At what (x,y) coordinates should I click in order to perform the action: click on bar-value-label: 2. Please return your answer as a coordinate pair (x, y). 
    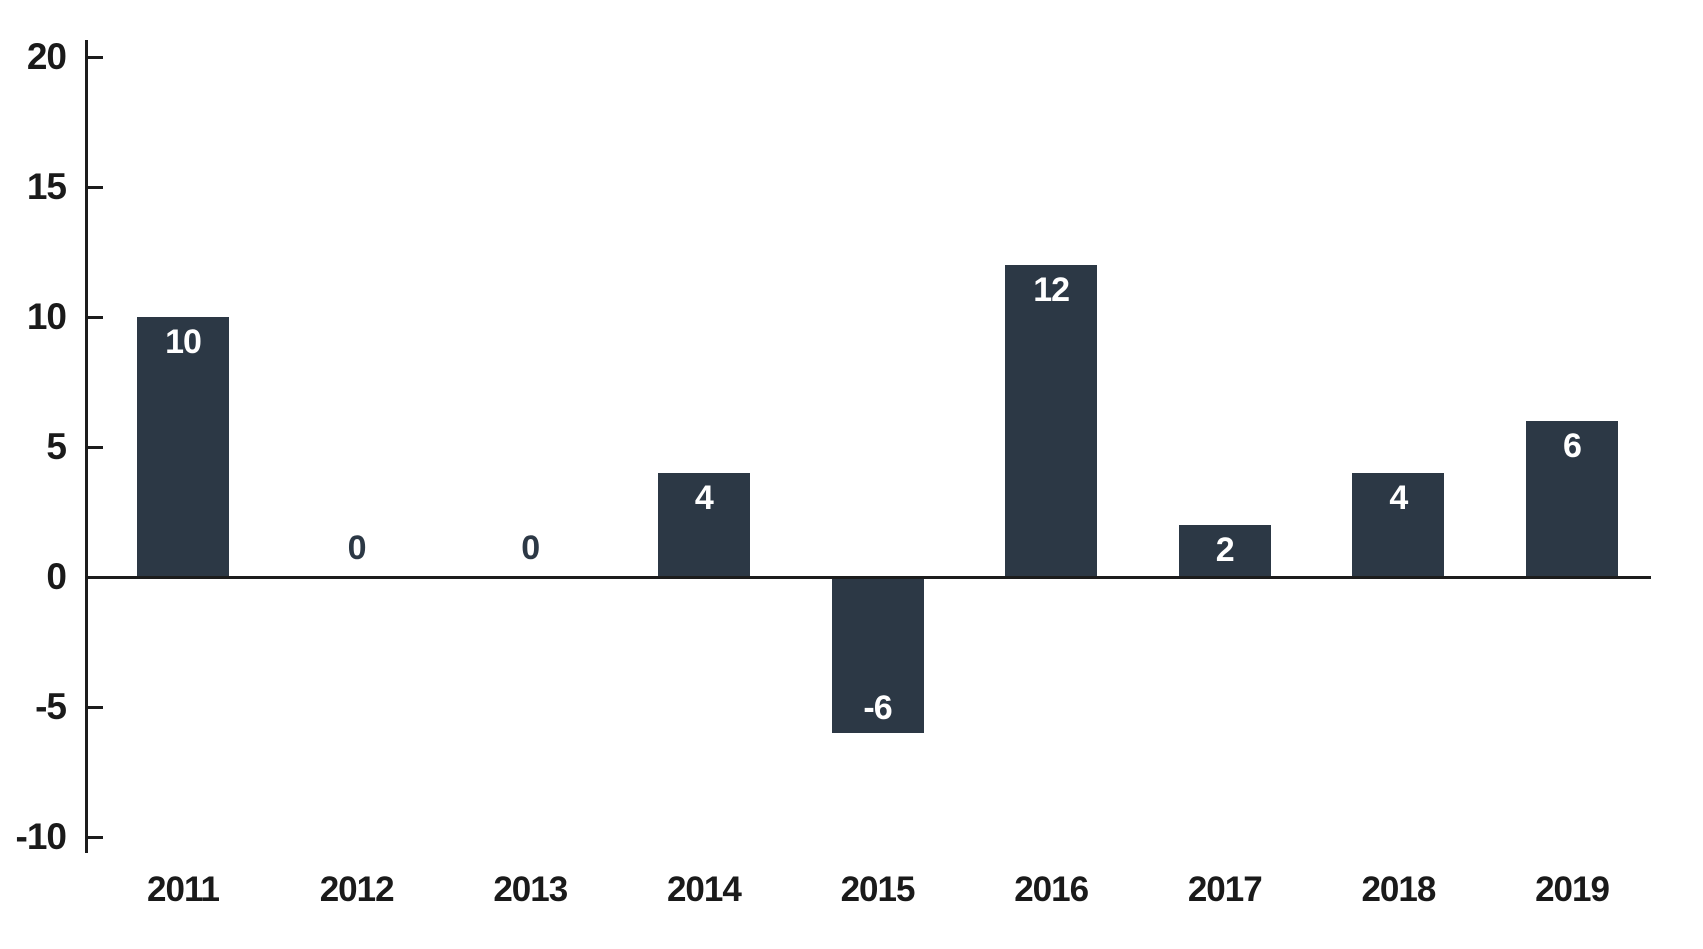
    Looking at the image, I should click on (1225, 550).